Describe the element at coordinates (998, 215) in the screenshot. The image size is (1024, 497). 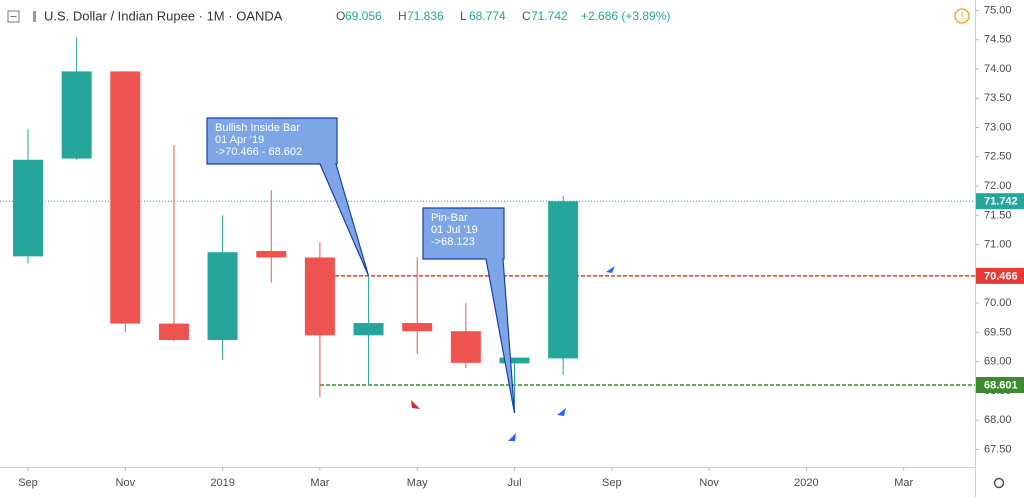
I see `y-tick-label: 71.50` at that location.